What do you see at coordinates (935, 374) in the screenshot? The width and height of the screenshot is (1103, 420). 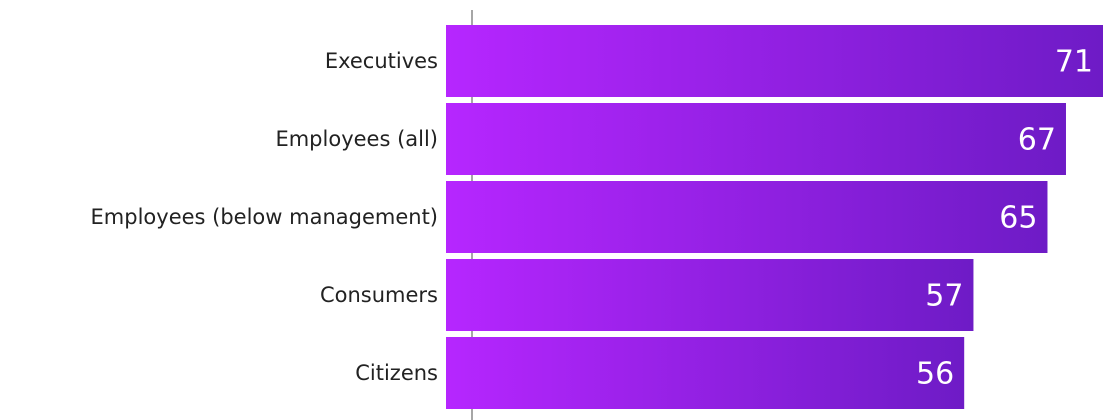 I see `value-label: 56` at bounding box center [935, 374].